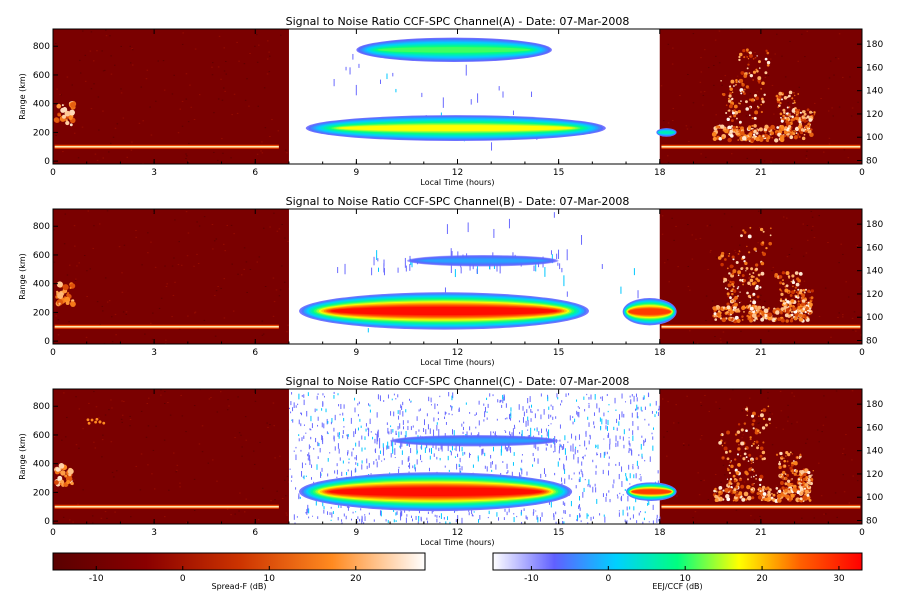 Image resolution: width=900 pixels, height=600 pixels. What do you see at coordinates (760, 533) in the screenshot?
I see `x-tick-label: 21` at bounding box center [760, 533].